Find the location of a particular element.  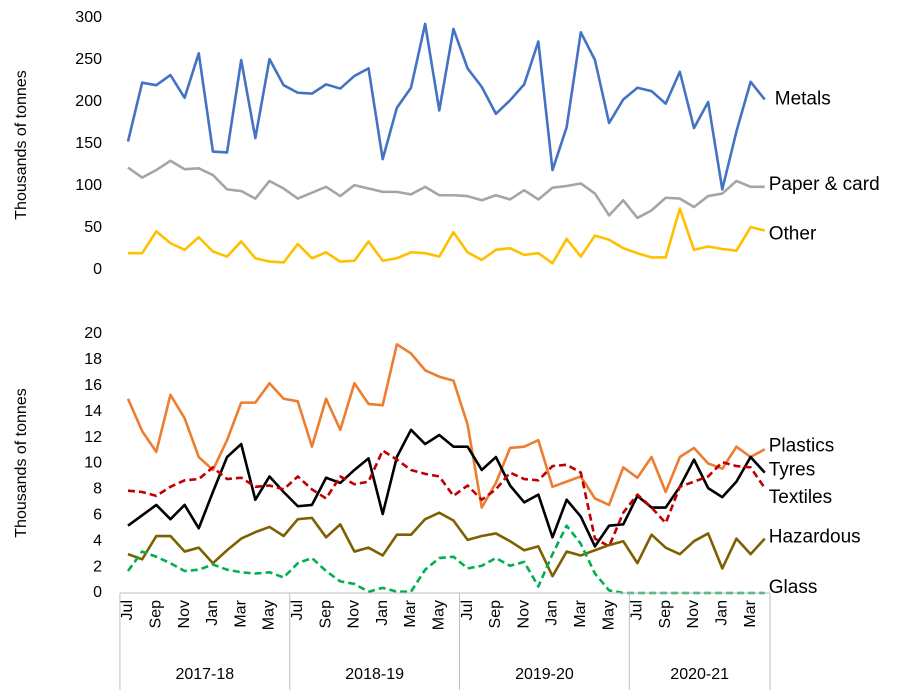

y-tick-label: 14 is located at coordinates (93, 411).